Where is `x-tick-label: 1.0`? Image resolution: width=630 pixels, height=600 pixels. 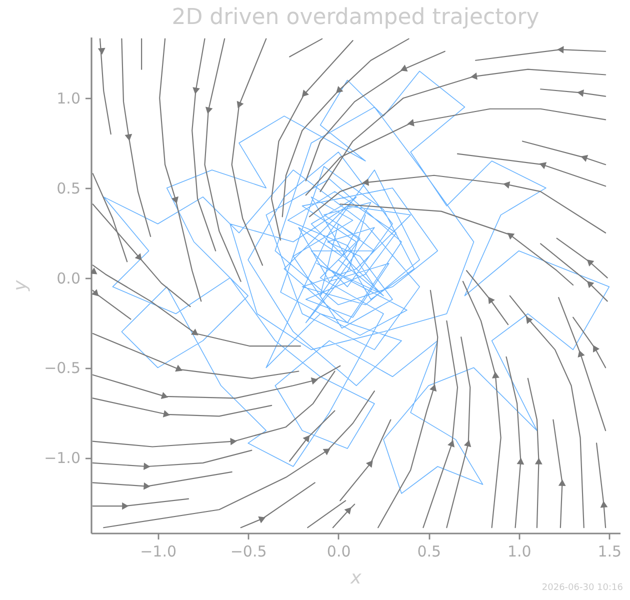 x-tick-label: 1.0 is located at coordinates (519, 551).